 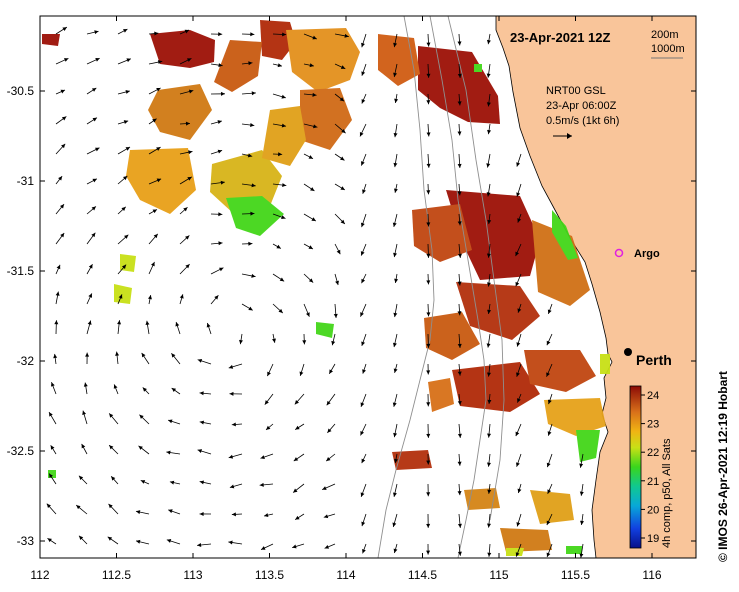 What do you see at coordinates (665, 35) in the screenshot?
I see `contour-legend-200m: 200m` at bounding box center [665, 35].